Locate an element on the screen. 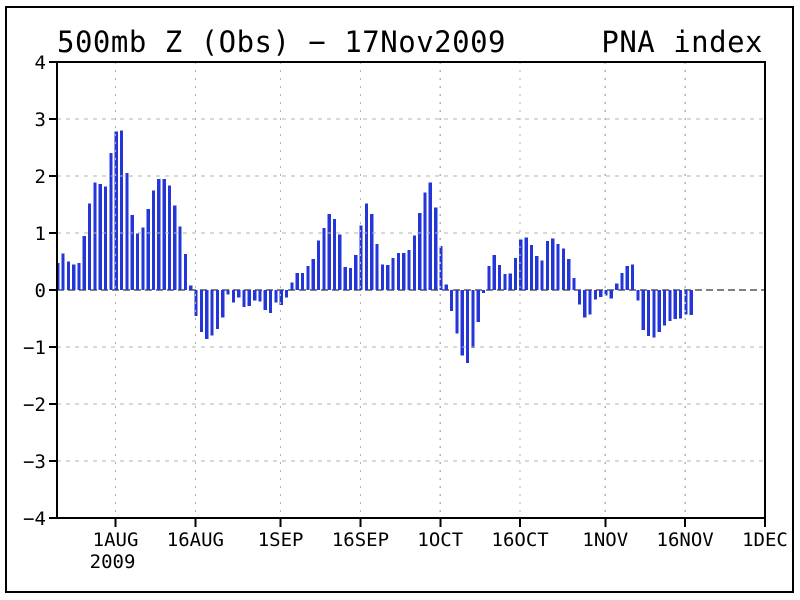 This screenshot has width=800, height=600. x-tick-sublabel: 2009 is located at coordinates (113, 562).